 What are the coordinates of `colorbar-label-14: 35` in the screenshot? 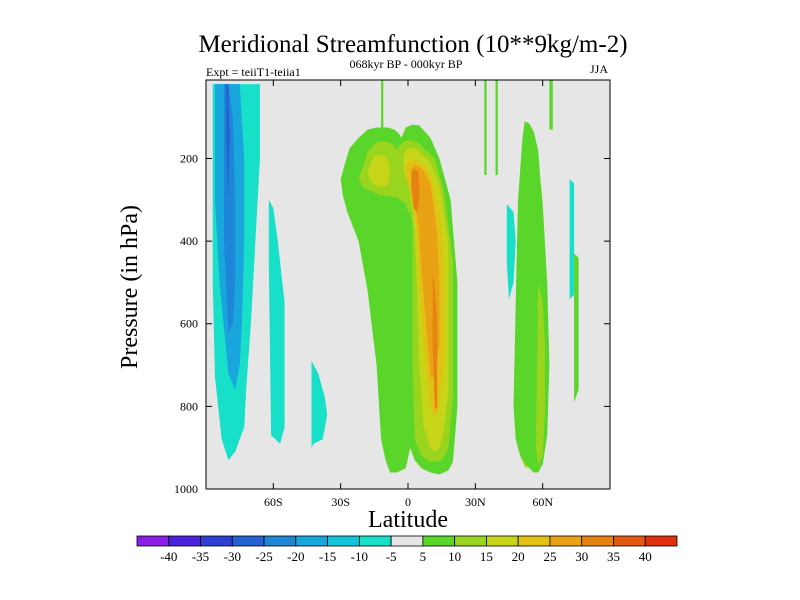 It's located at (613, 556).